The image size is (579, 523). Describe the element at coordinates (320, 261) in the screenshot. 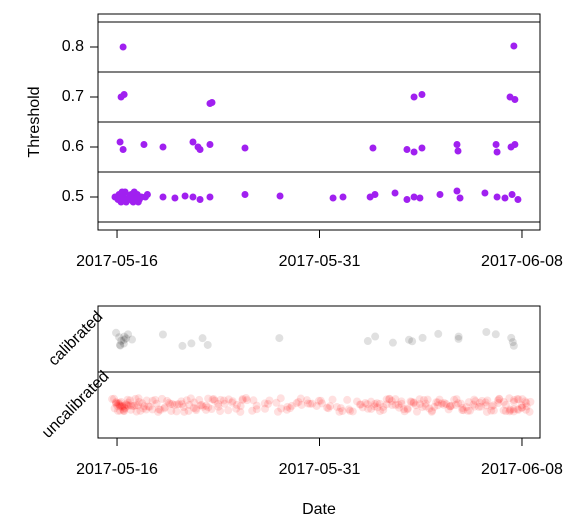

I see `x-tick-label: 2017-05-31` at that location.